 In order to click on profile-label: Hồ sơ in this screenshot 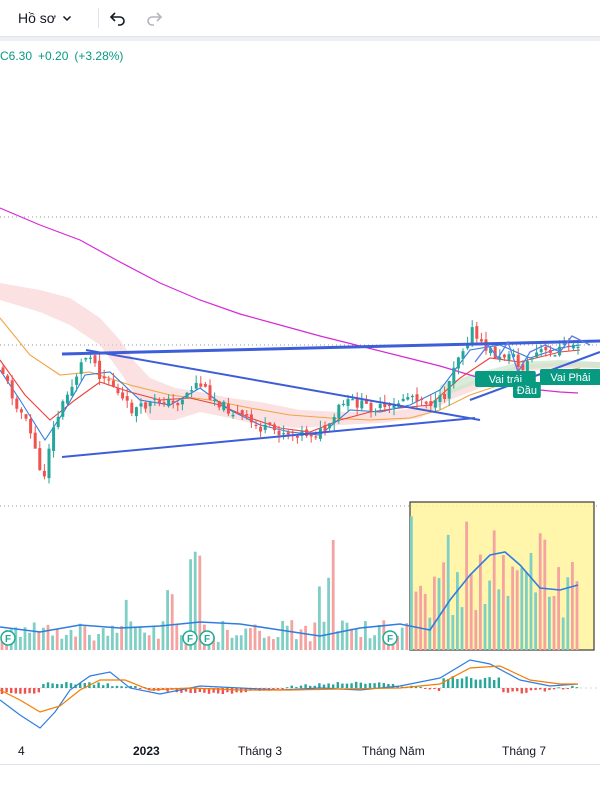, I will do `click(37, 18)`.